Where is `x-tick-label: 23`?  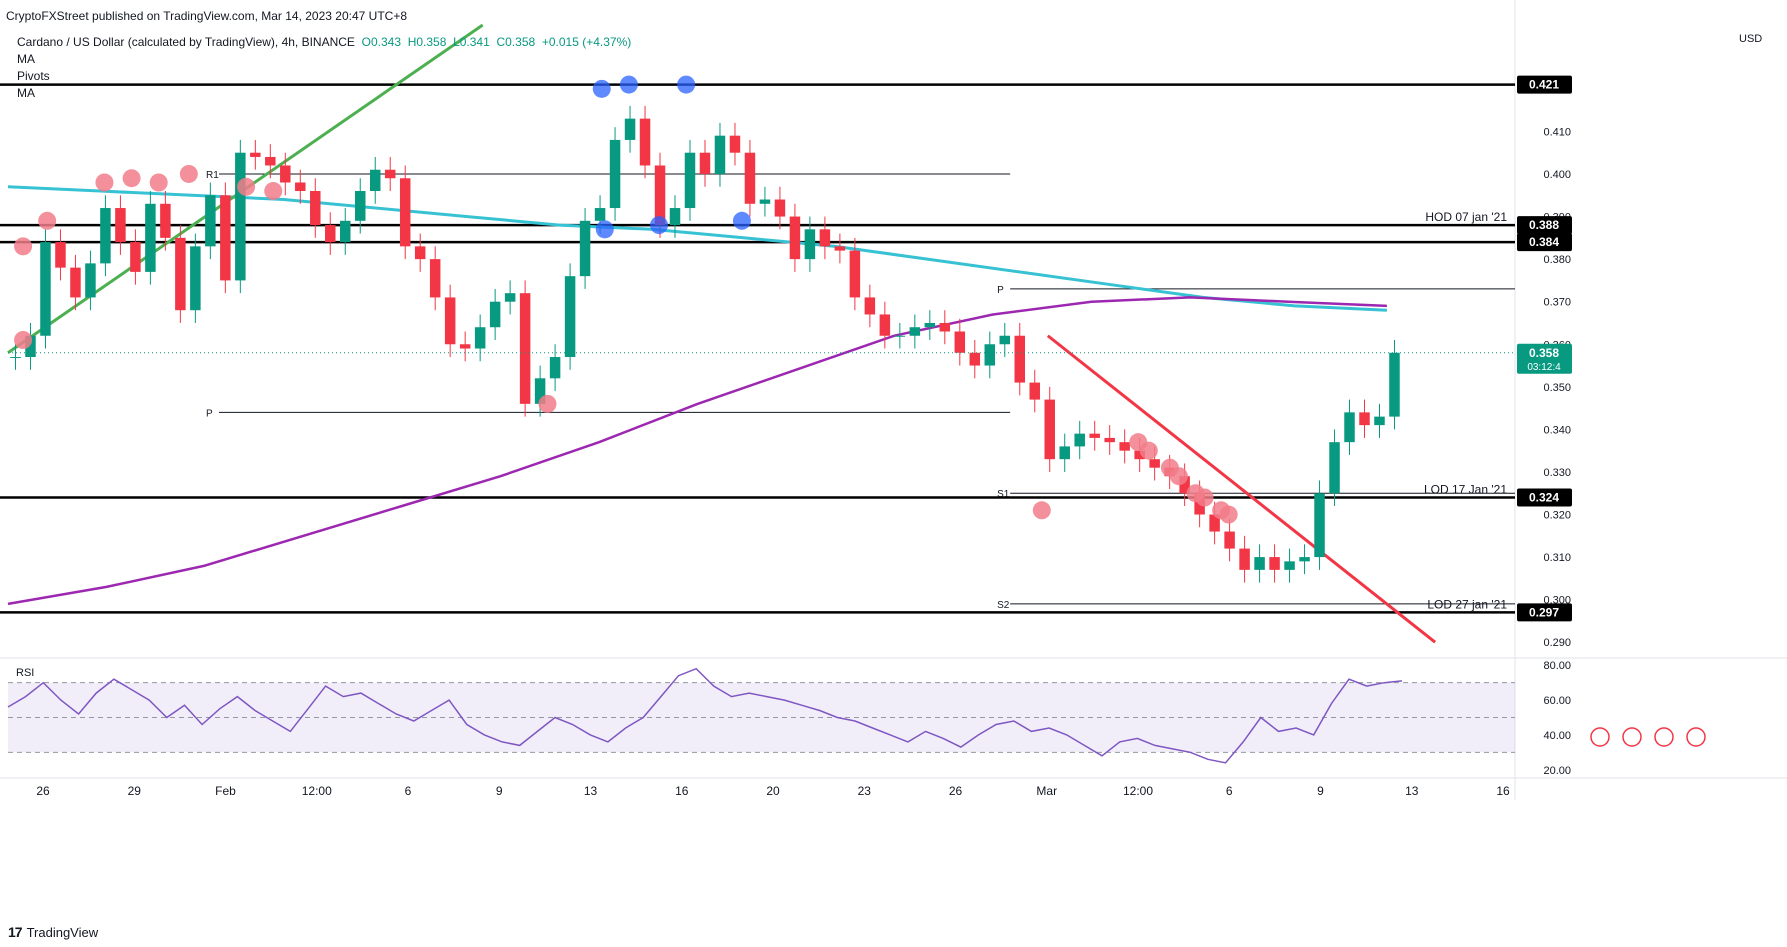 x-tick-label: 23 is located at coordinates (865, 791).